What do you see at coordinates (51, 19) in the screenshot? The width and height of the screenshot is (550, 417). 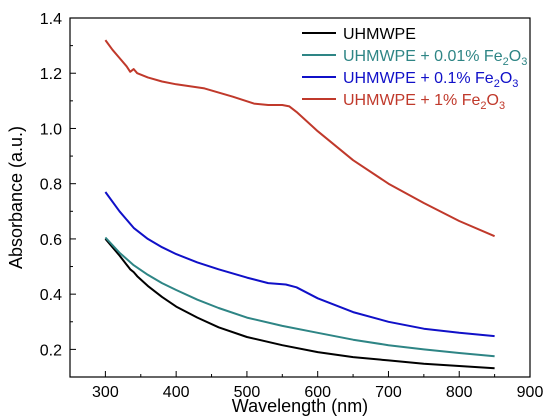 I see `y-tick-label: 1.4` at bounding box center [51, 19].